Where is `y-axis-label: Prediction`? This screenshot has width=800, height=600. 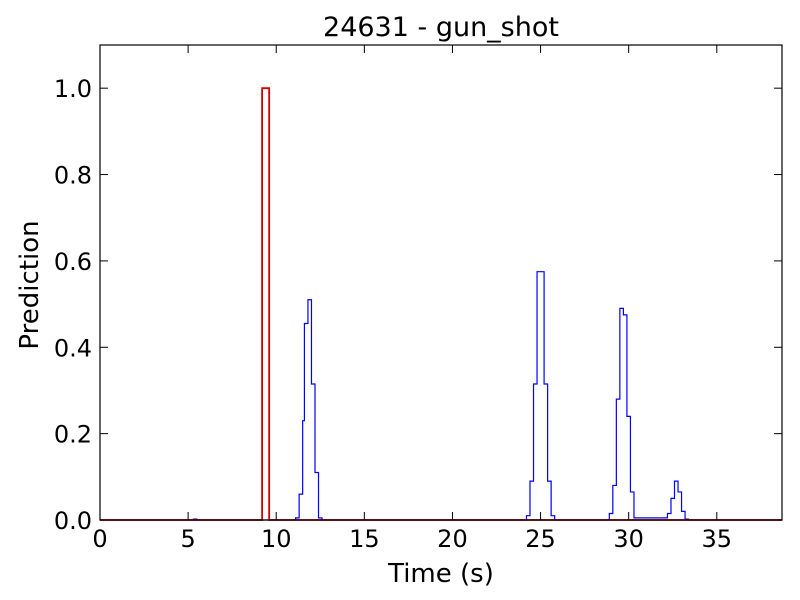 y-axis-label: Prediction is located at coordinates (30, 284).